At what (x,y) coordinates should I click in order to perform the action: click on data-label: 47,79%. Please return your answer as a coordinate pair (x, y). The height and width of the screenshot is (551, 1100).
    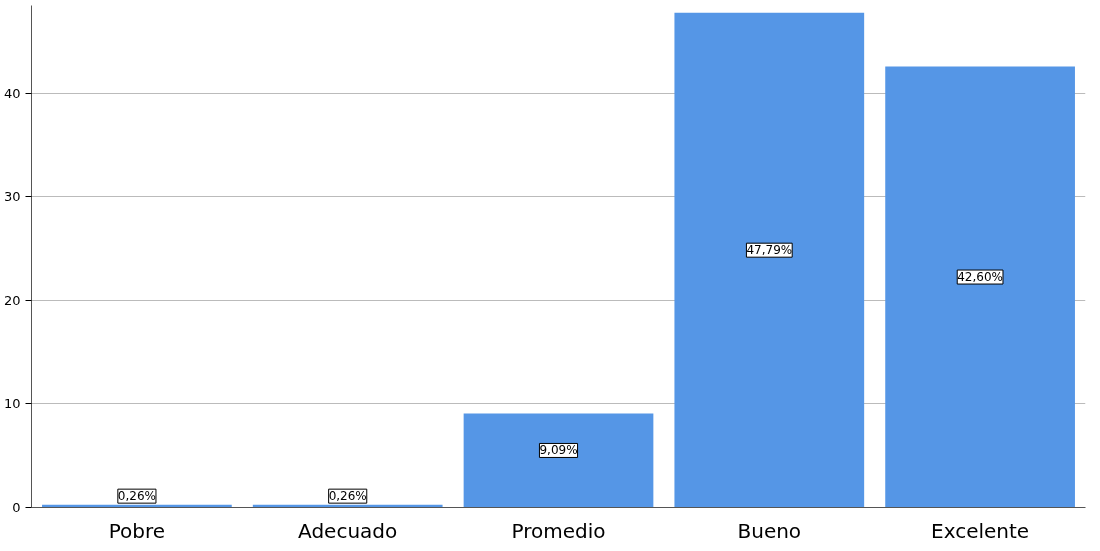
    Looking at the image, I should click on (769, 250).